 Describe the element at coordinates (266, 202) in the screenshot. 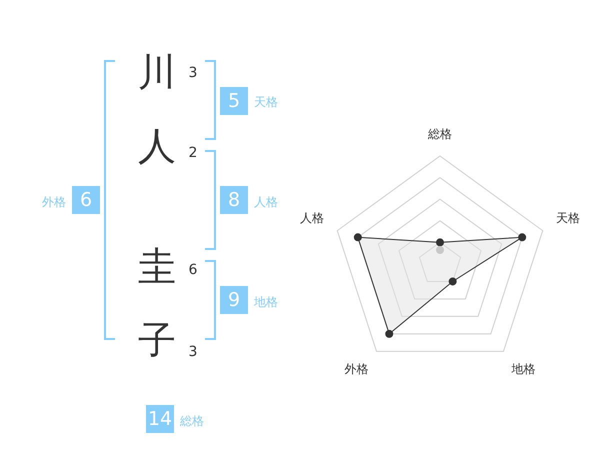

I see `text: 人格` at that location.